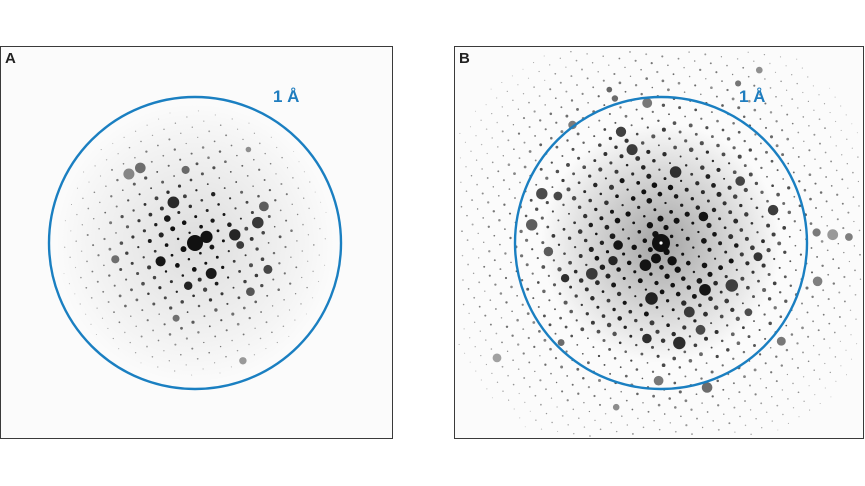  Describe the element at coordinates (464, 58) in the screenshot. I see `panel-label-b: B` at that location.